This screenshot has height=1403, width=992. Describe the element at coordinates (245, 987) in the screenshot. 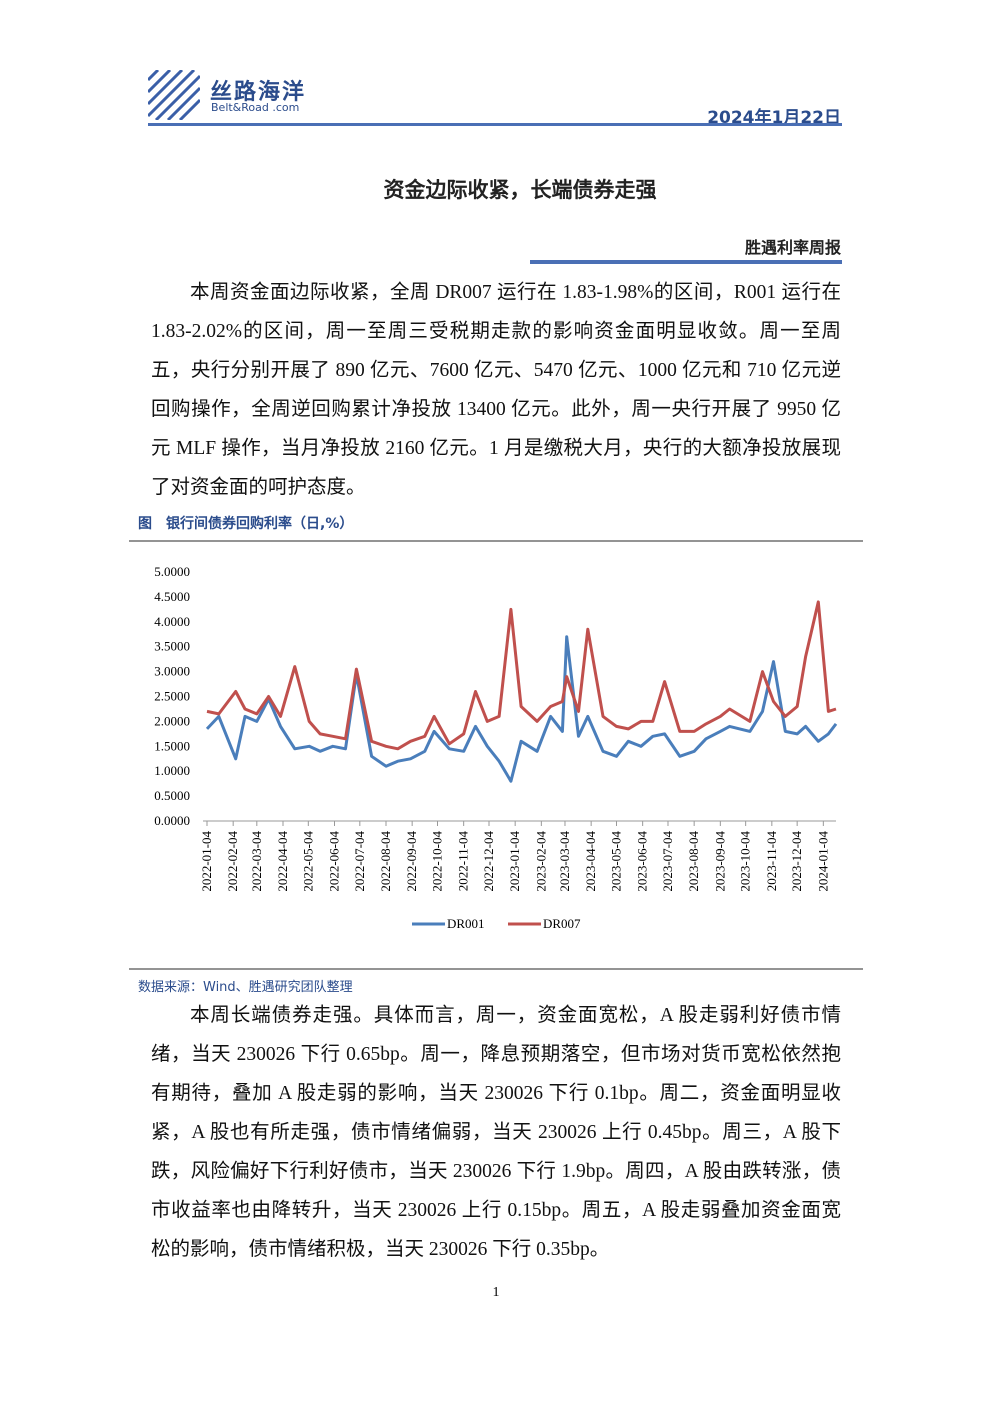

I see `figure-source: 数据来源：Wind、胜遇研究团队整理` at that location.